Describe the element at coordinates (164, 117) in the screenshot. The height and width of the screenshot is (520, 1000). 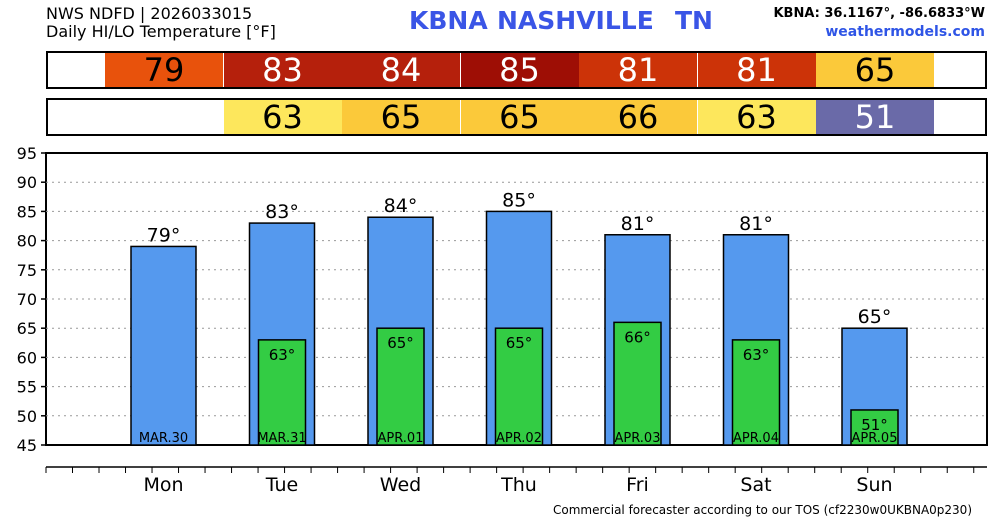
I see `low-temp-cell` at that location.